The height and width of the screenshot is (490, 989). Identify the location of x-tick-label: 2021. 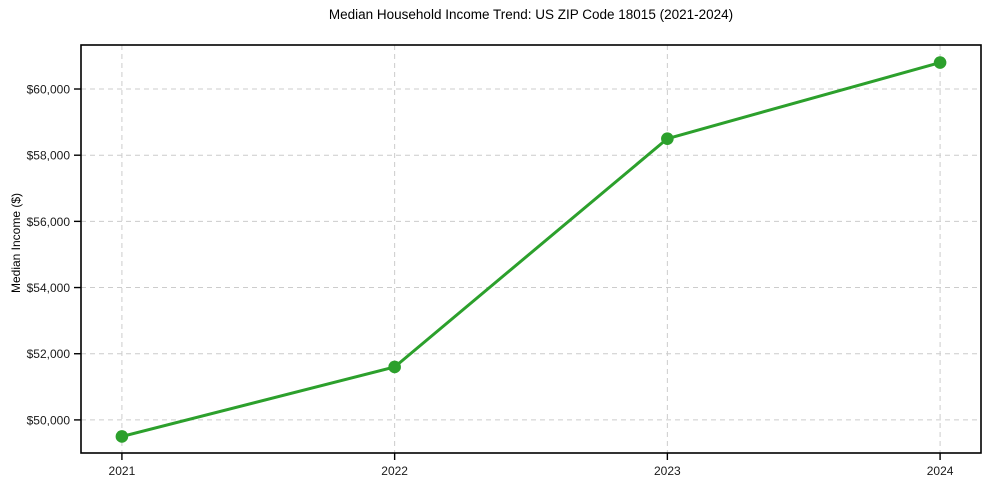
(122, 471).